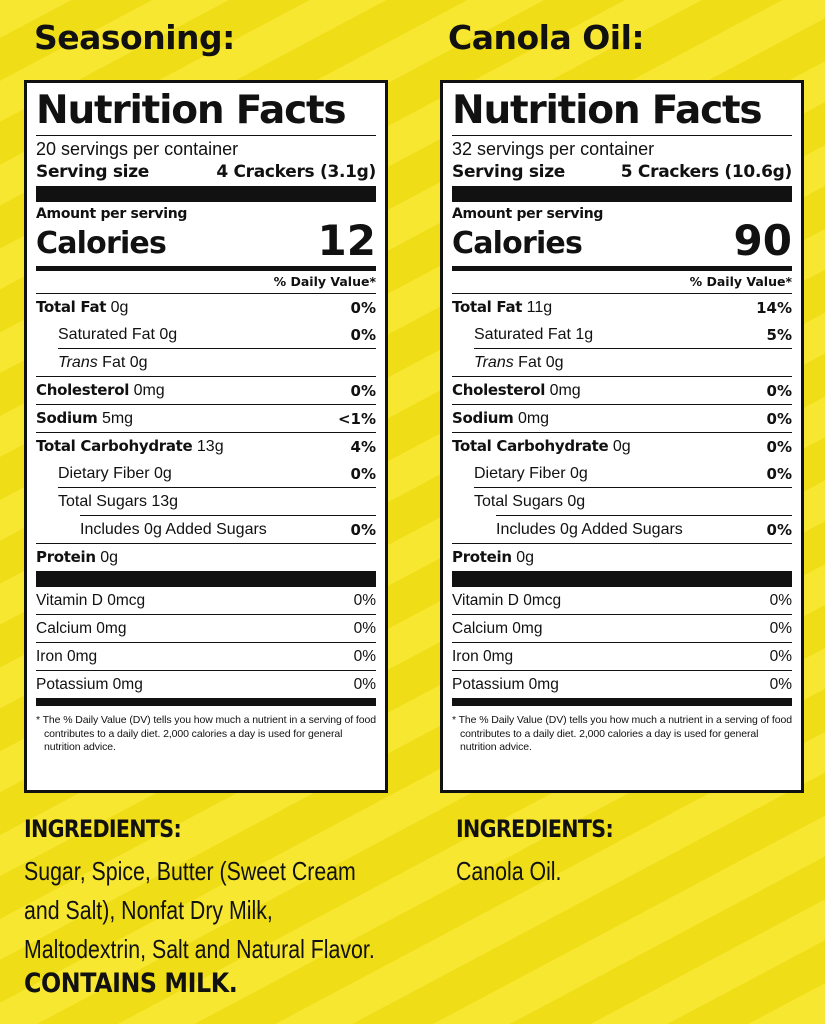 The image size is (825, 1024). What do you see at coordinates (206, 334) in the screenshot?
I see `saturated-fat-row: Saturated Fat 0g 0%` at bounding box center [206, 334].